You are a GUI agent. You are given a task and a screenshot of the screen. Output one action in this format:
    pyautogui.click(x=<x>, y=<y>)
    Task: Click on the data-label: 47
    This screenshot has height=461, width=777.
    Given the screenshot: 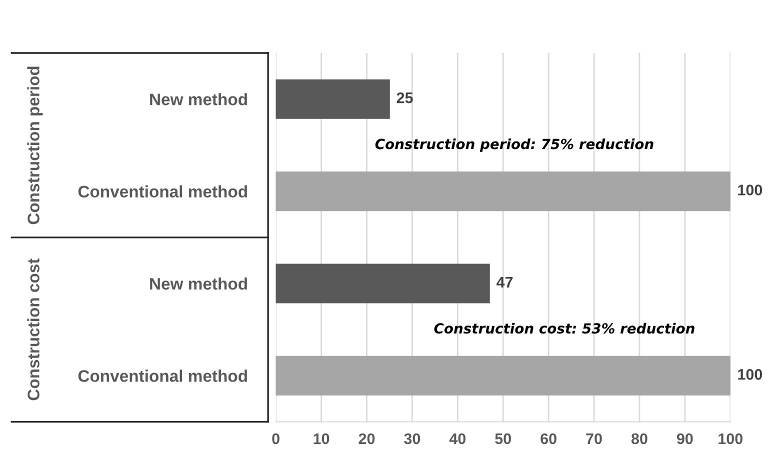 What is the action you would take?
    pyautogui.click(x=504, y=282)
    